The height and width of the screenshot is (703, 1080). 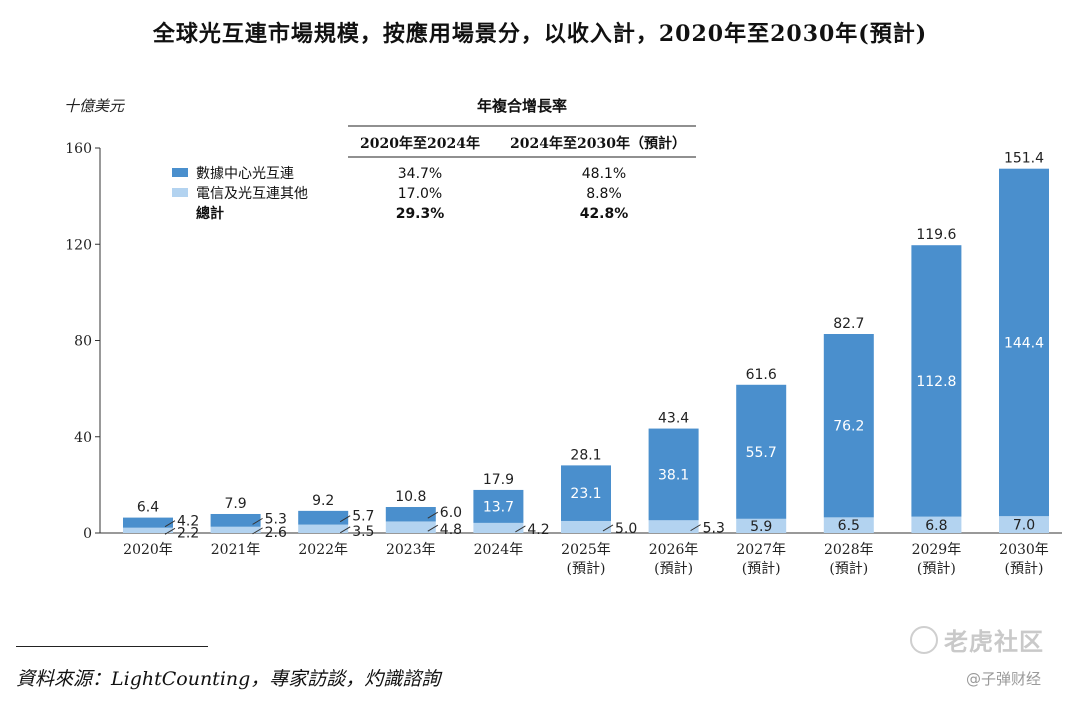 What do you see at coordinates (714, 529) in the screenshot?
I see `telecom-value-label: 5.3` at bounding box center [714, 529].